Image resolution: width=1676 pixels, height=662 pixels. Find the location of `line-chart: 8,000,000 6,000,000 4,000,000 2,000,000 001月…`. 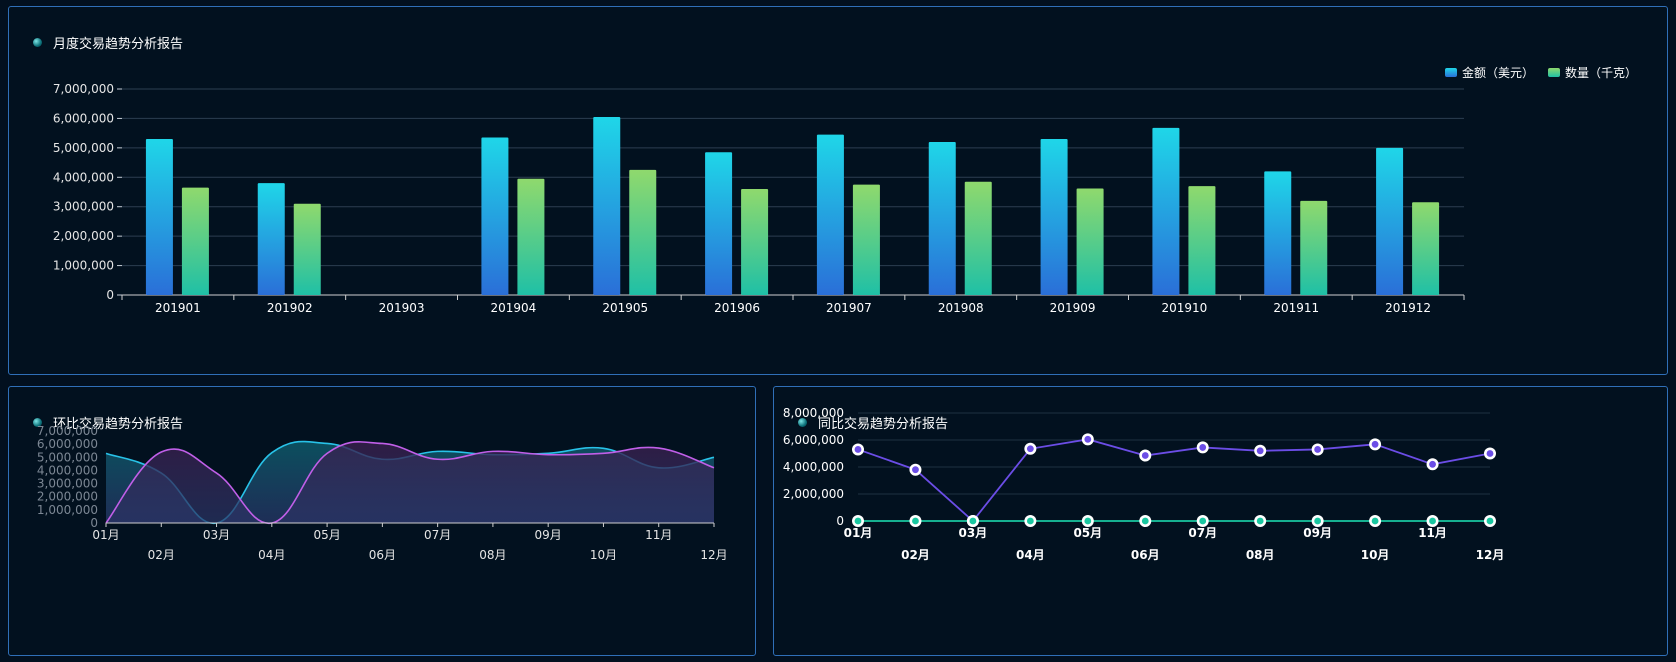

line-chart: 8,000,000 6,000,000 4,000,000 2,000,000 001月… is located at coordinates (1144, 484).